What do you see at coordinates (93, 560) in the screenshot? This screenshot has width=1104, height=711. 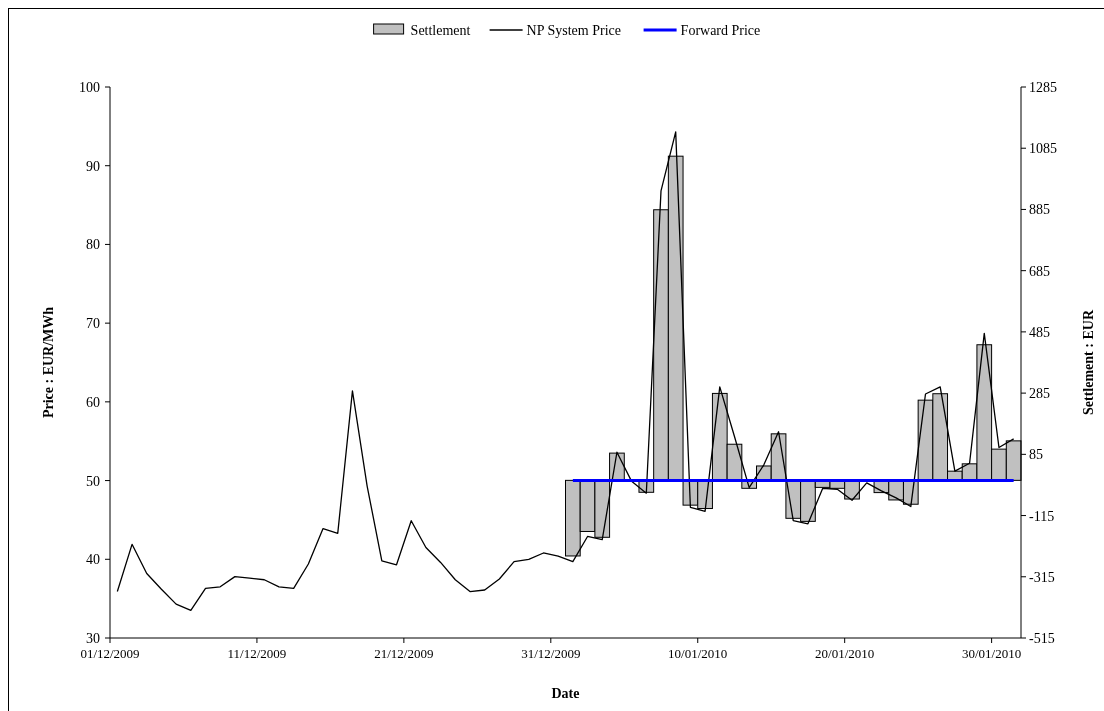 I see `y-tick-label: 40` at bounding box center [93, 560].